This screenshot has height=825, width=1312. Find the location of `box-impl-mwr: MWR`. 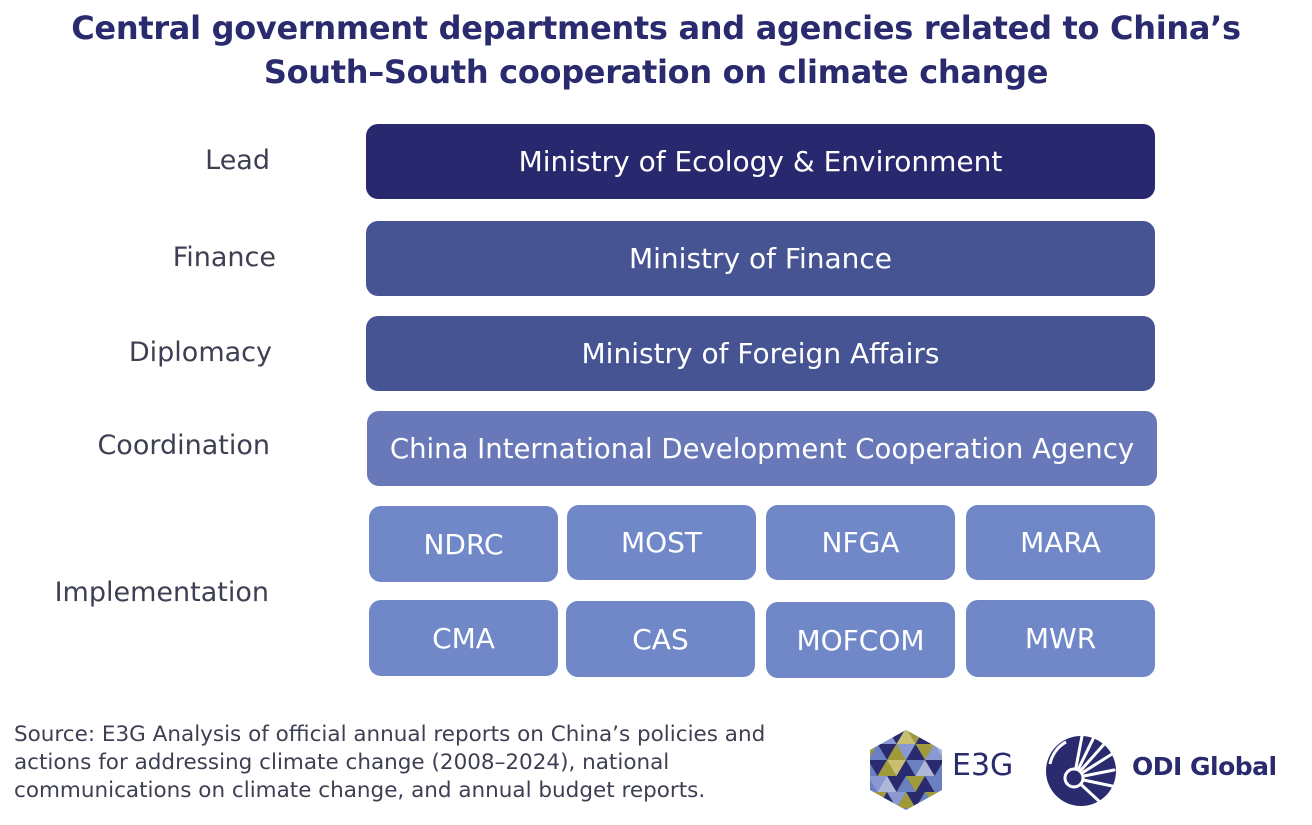

box-impl-mwr: MWR is located at coordinates (1060, 638).